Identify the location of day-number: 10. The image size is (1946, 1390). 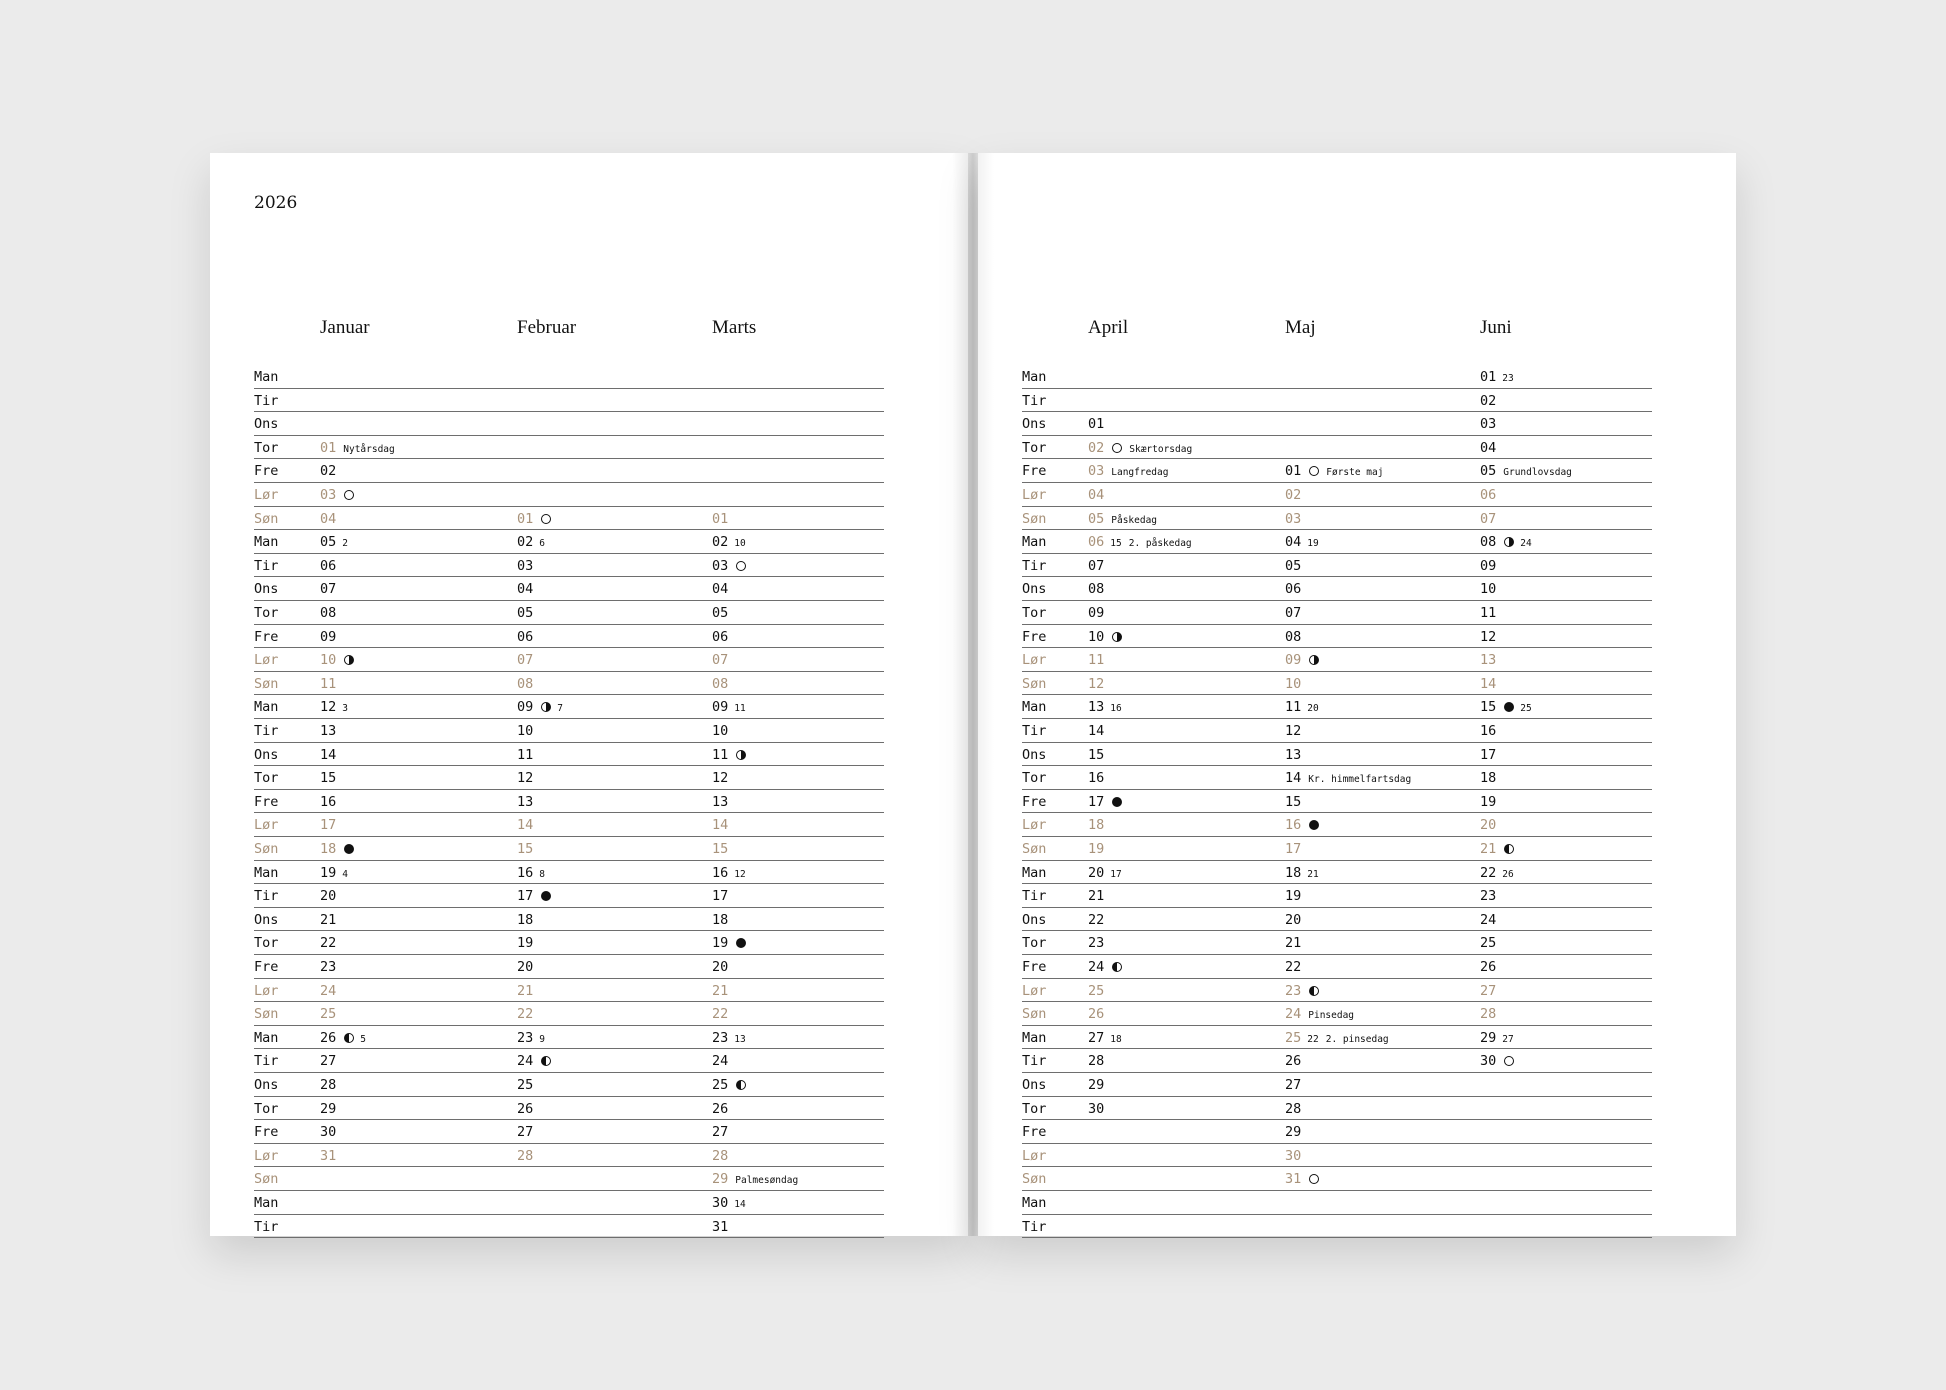
(1488, 589).